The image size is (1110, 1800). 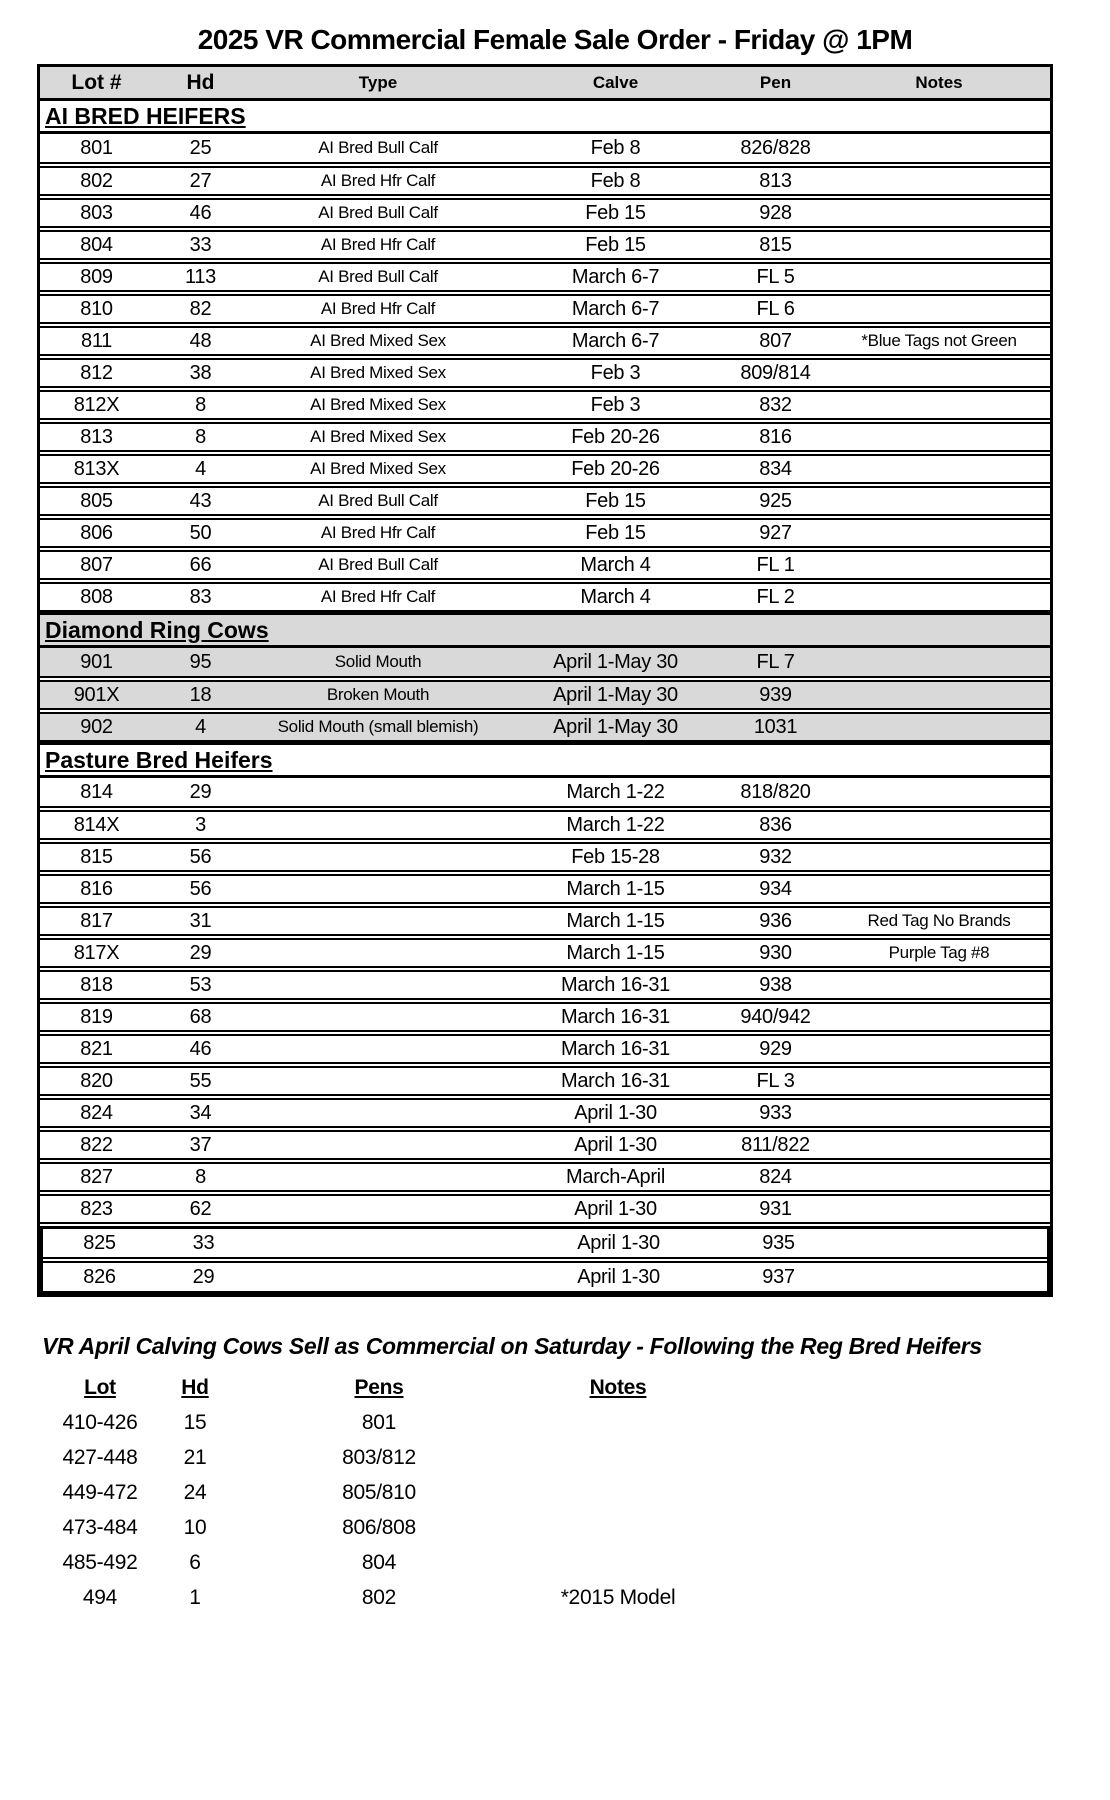 What do you see at coordinates (545, 437) in the screenshot?
I see `table-row: 813 8 AI Bred Mixed Sex Feb 20-26 816` at bounding box center [545, 437].